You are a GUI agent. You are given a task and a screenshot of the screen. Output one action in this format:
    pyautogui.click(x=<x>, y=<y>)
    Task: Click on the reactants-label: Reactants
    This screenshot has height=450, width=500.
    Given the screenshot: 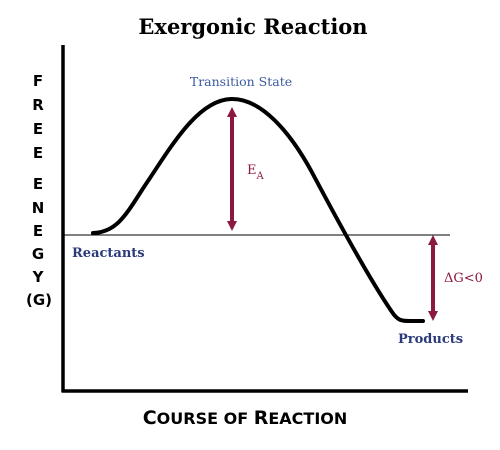 What is the action you would take?
    pyautogui.click(x=108, y=253)
    